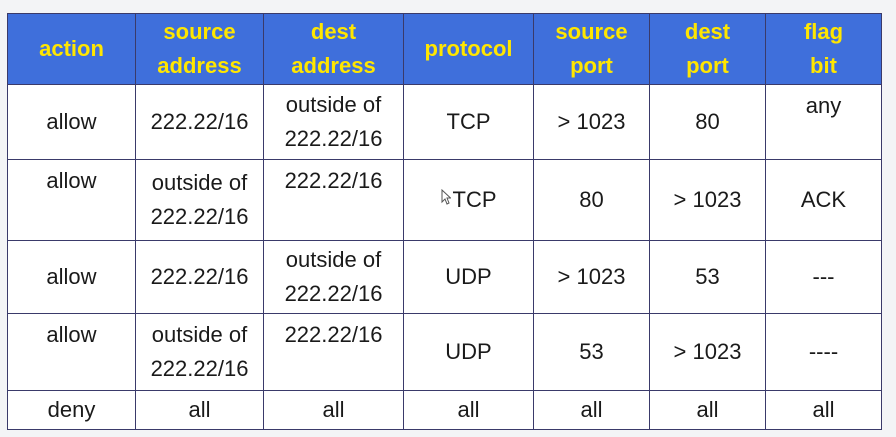 The image size is (896, 437). I want to click on header-action: action, so click(71, 49).